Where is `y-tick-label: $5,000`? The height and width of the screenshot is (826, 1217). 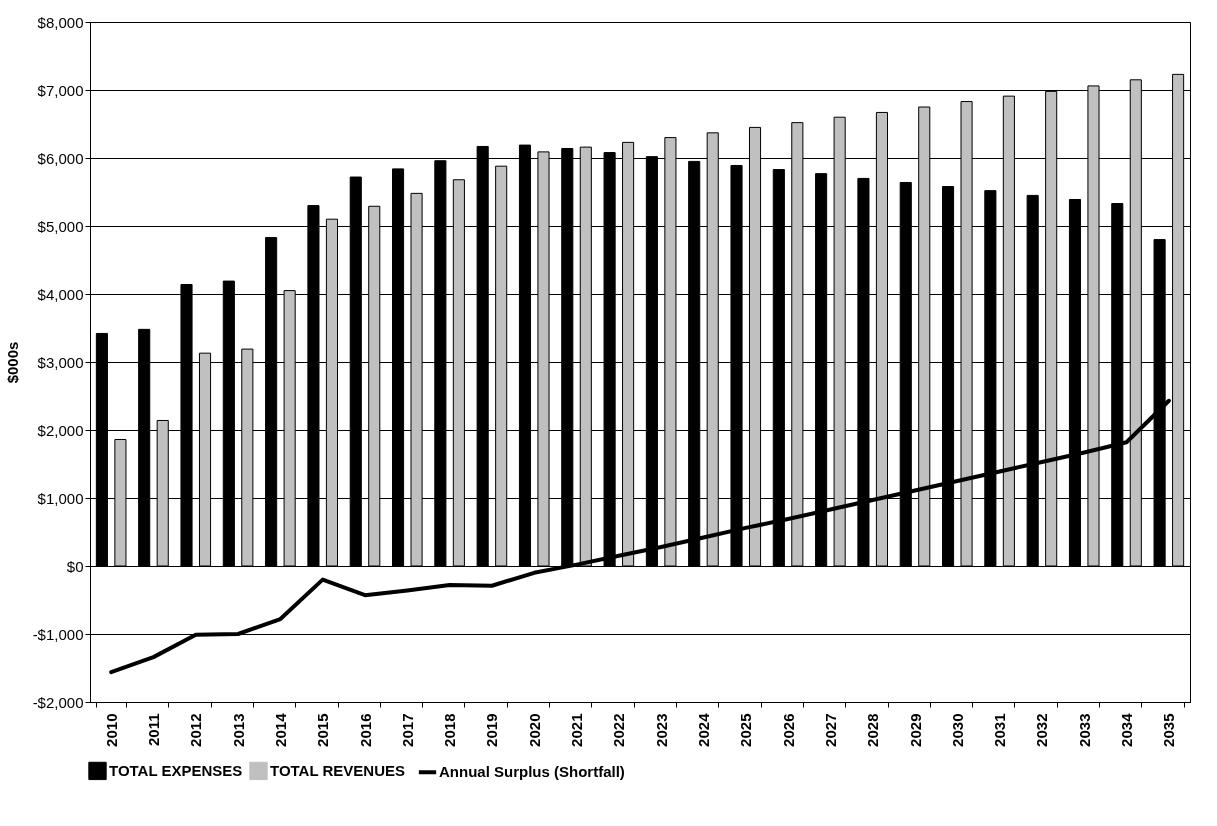 y-tick-label: $5,000 is located at coordinates (60, 226).